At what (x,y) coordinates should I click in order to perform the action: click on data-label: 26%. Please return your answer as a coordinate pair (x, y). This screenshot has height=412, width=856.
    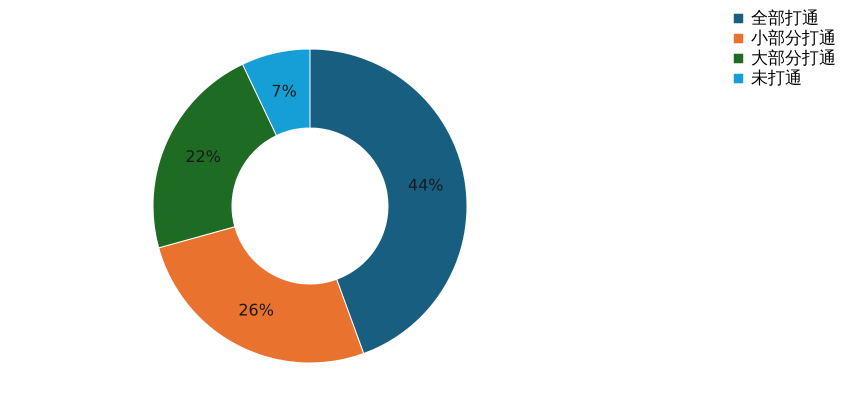
    Looking at the image, I should click on (256, 310).